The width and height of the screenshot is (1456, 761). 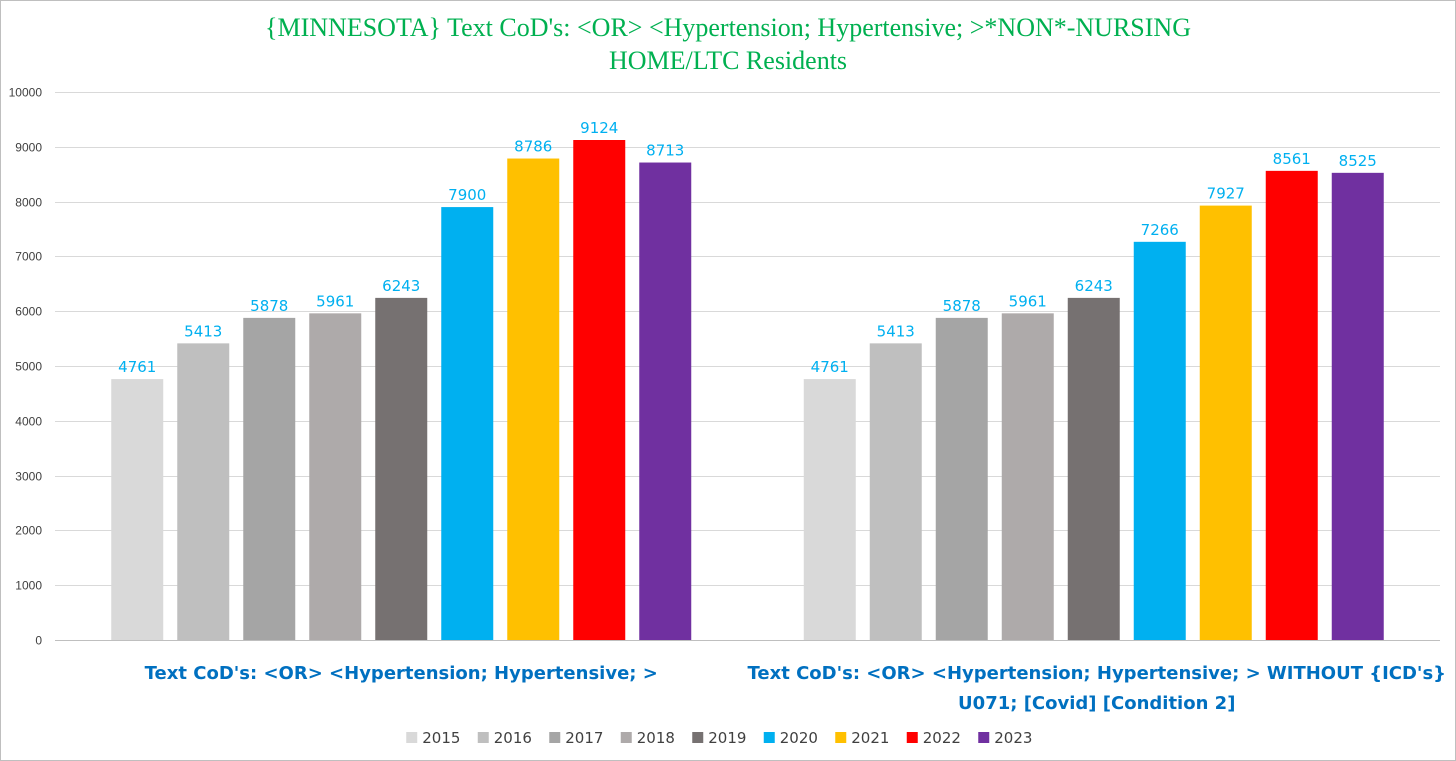 What do you see at coordinates (1291, 405) in the screenshot?
I see `bar-2022-cat2` at bounding box center [1291, 405].